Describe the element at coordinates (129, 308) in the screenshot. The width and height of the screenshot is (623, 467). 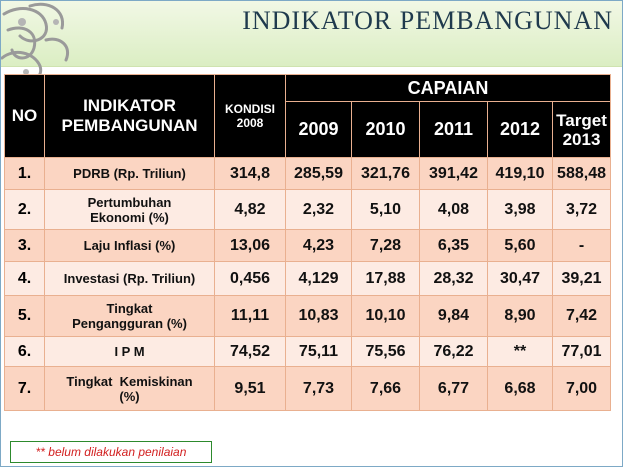
I see `indicator-line1: Tingkat` at that location.